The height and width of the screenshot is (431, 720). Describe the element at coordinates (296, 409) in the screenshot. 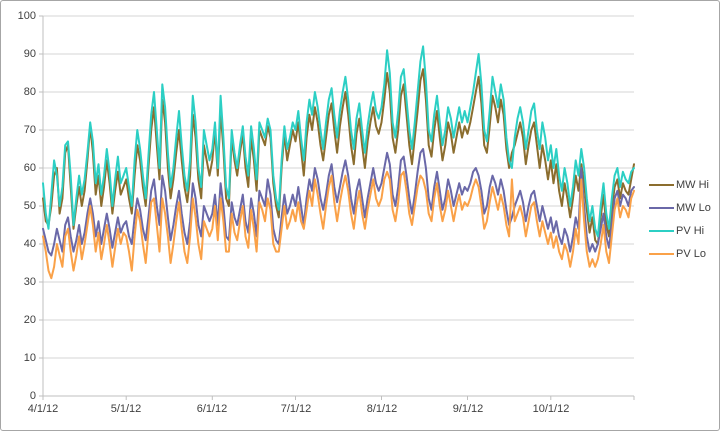

I see `x-axis-label: 7/1/12` at that location.